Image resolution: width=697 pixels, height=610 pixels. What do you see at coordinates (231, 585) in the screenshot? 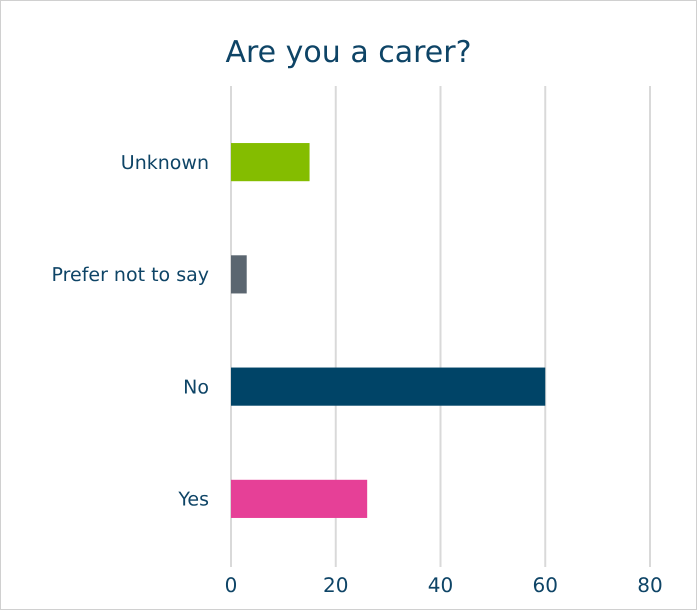
I see `x-tick-label: 0` at bounding box center [231, 585].